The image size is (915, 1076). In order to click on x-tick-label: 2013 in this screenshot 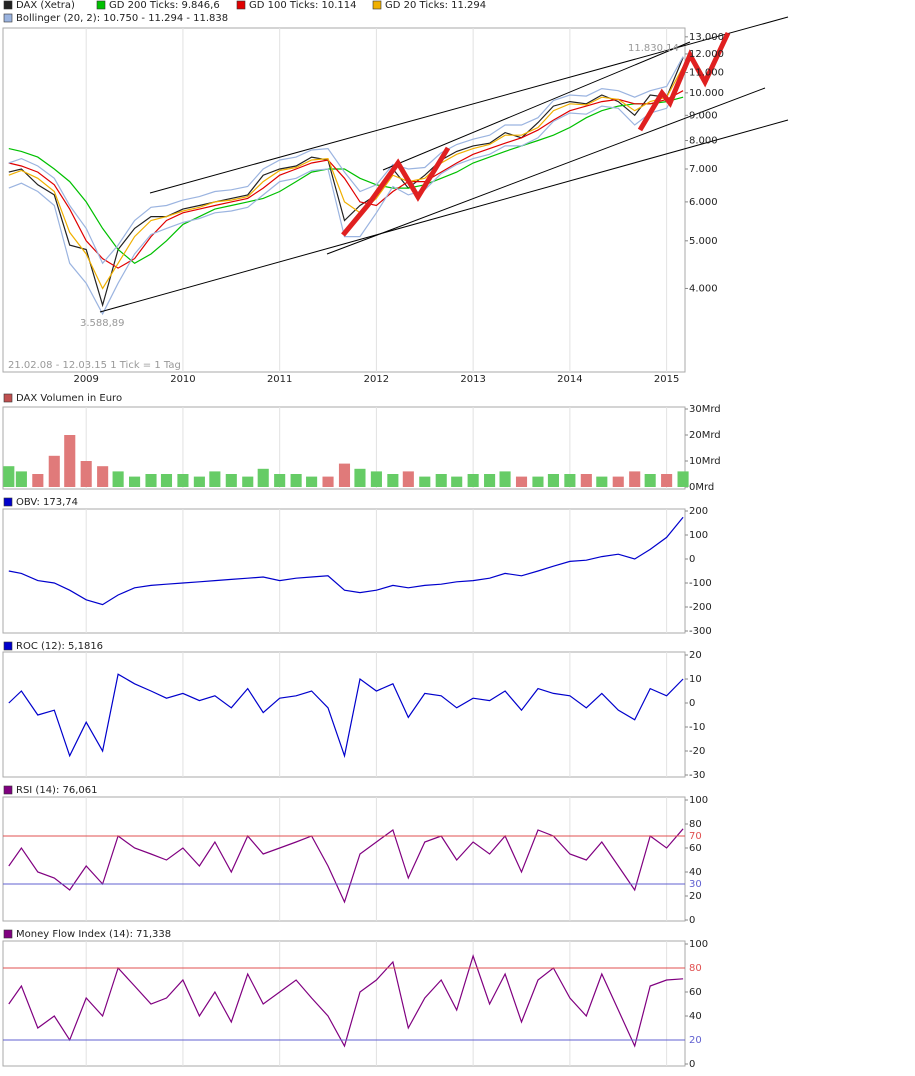, I will do `click(472, 379)`.